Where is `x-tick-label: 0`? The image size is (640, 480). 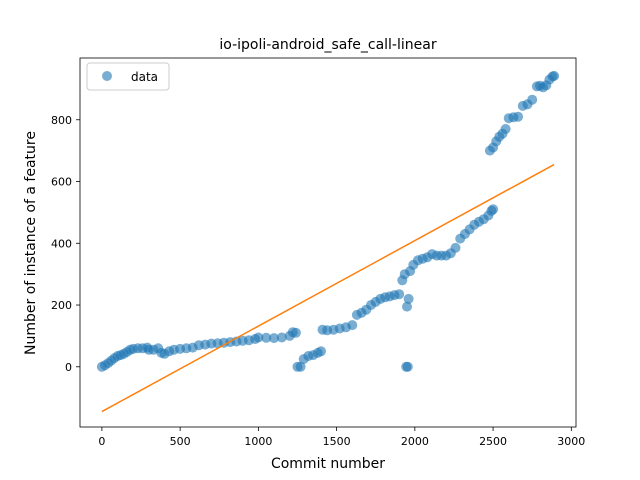 x-tick-label: 0 is located at coordinates (101, 441).